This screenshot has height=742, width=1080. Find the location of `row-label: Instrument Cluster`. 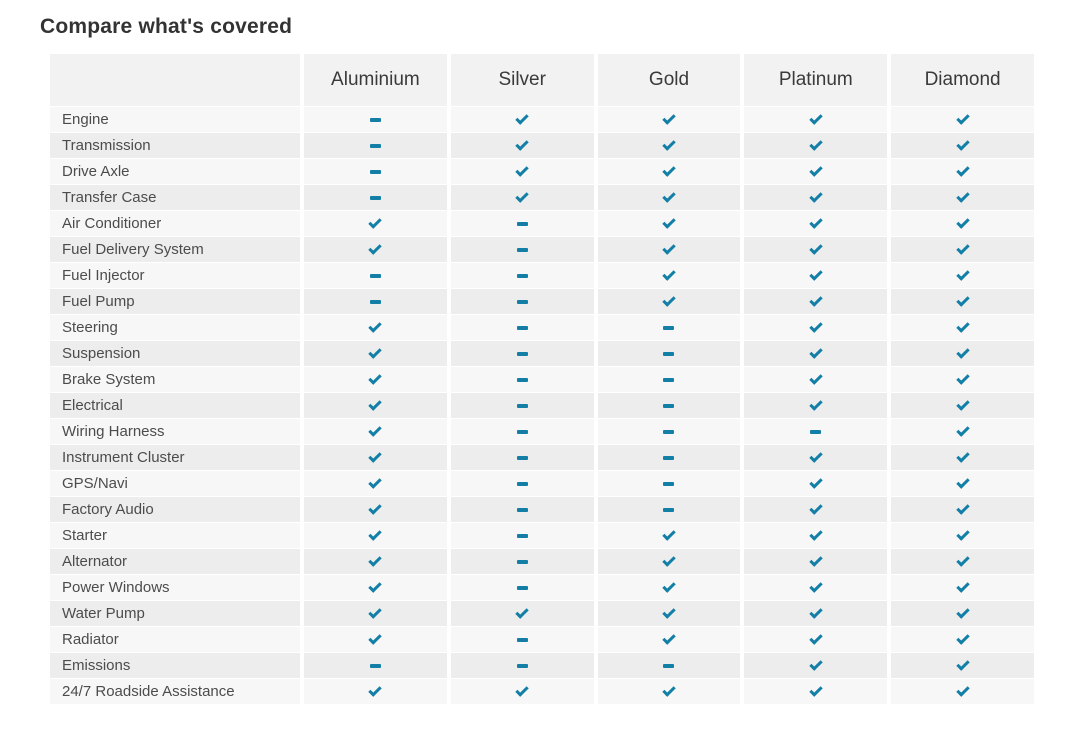

row-label: Instrument Cluster is located at coordinates (175, 457).